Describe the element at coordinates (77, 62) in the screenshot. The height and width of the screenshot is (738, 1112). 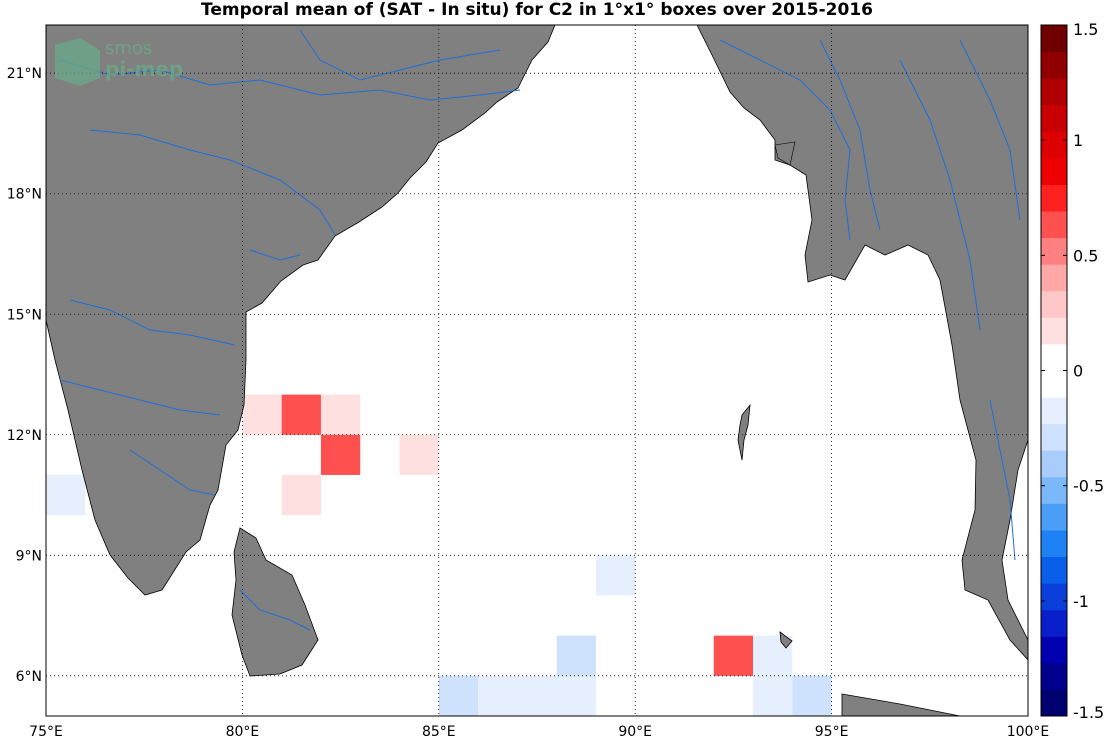
I see `logo-icon` at that location.